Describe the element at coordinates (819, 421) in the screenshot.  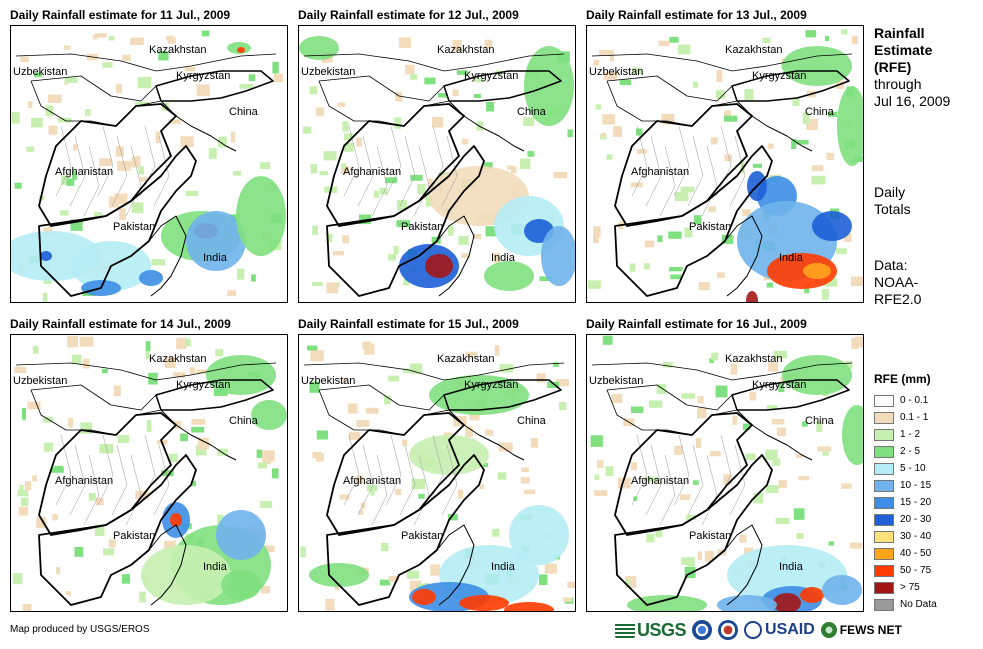
I see `country-label-china: China` at that location.